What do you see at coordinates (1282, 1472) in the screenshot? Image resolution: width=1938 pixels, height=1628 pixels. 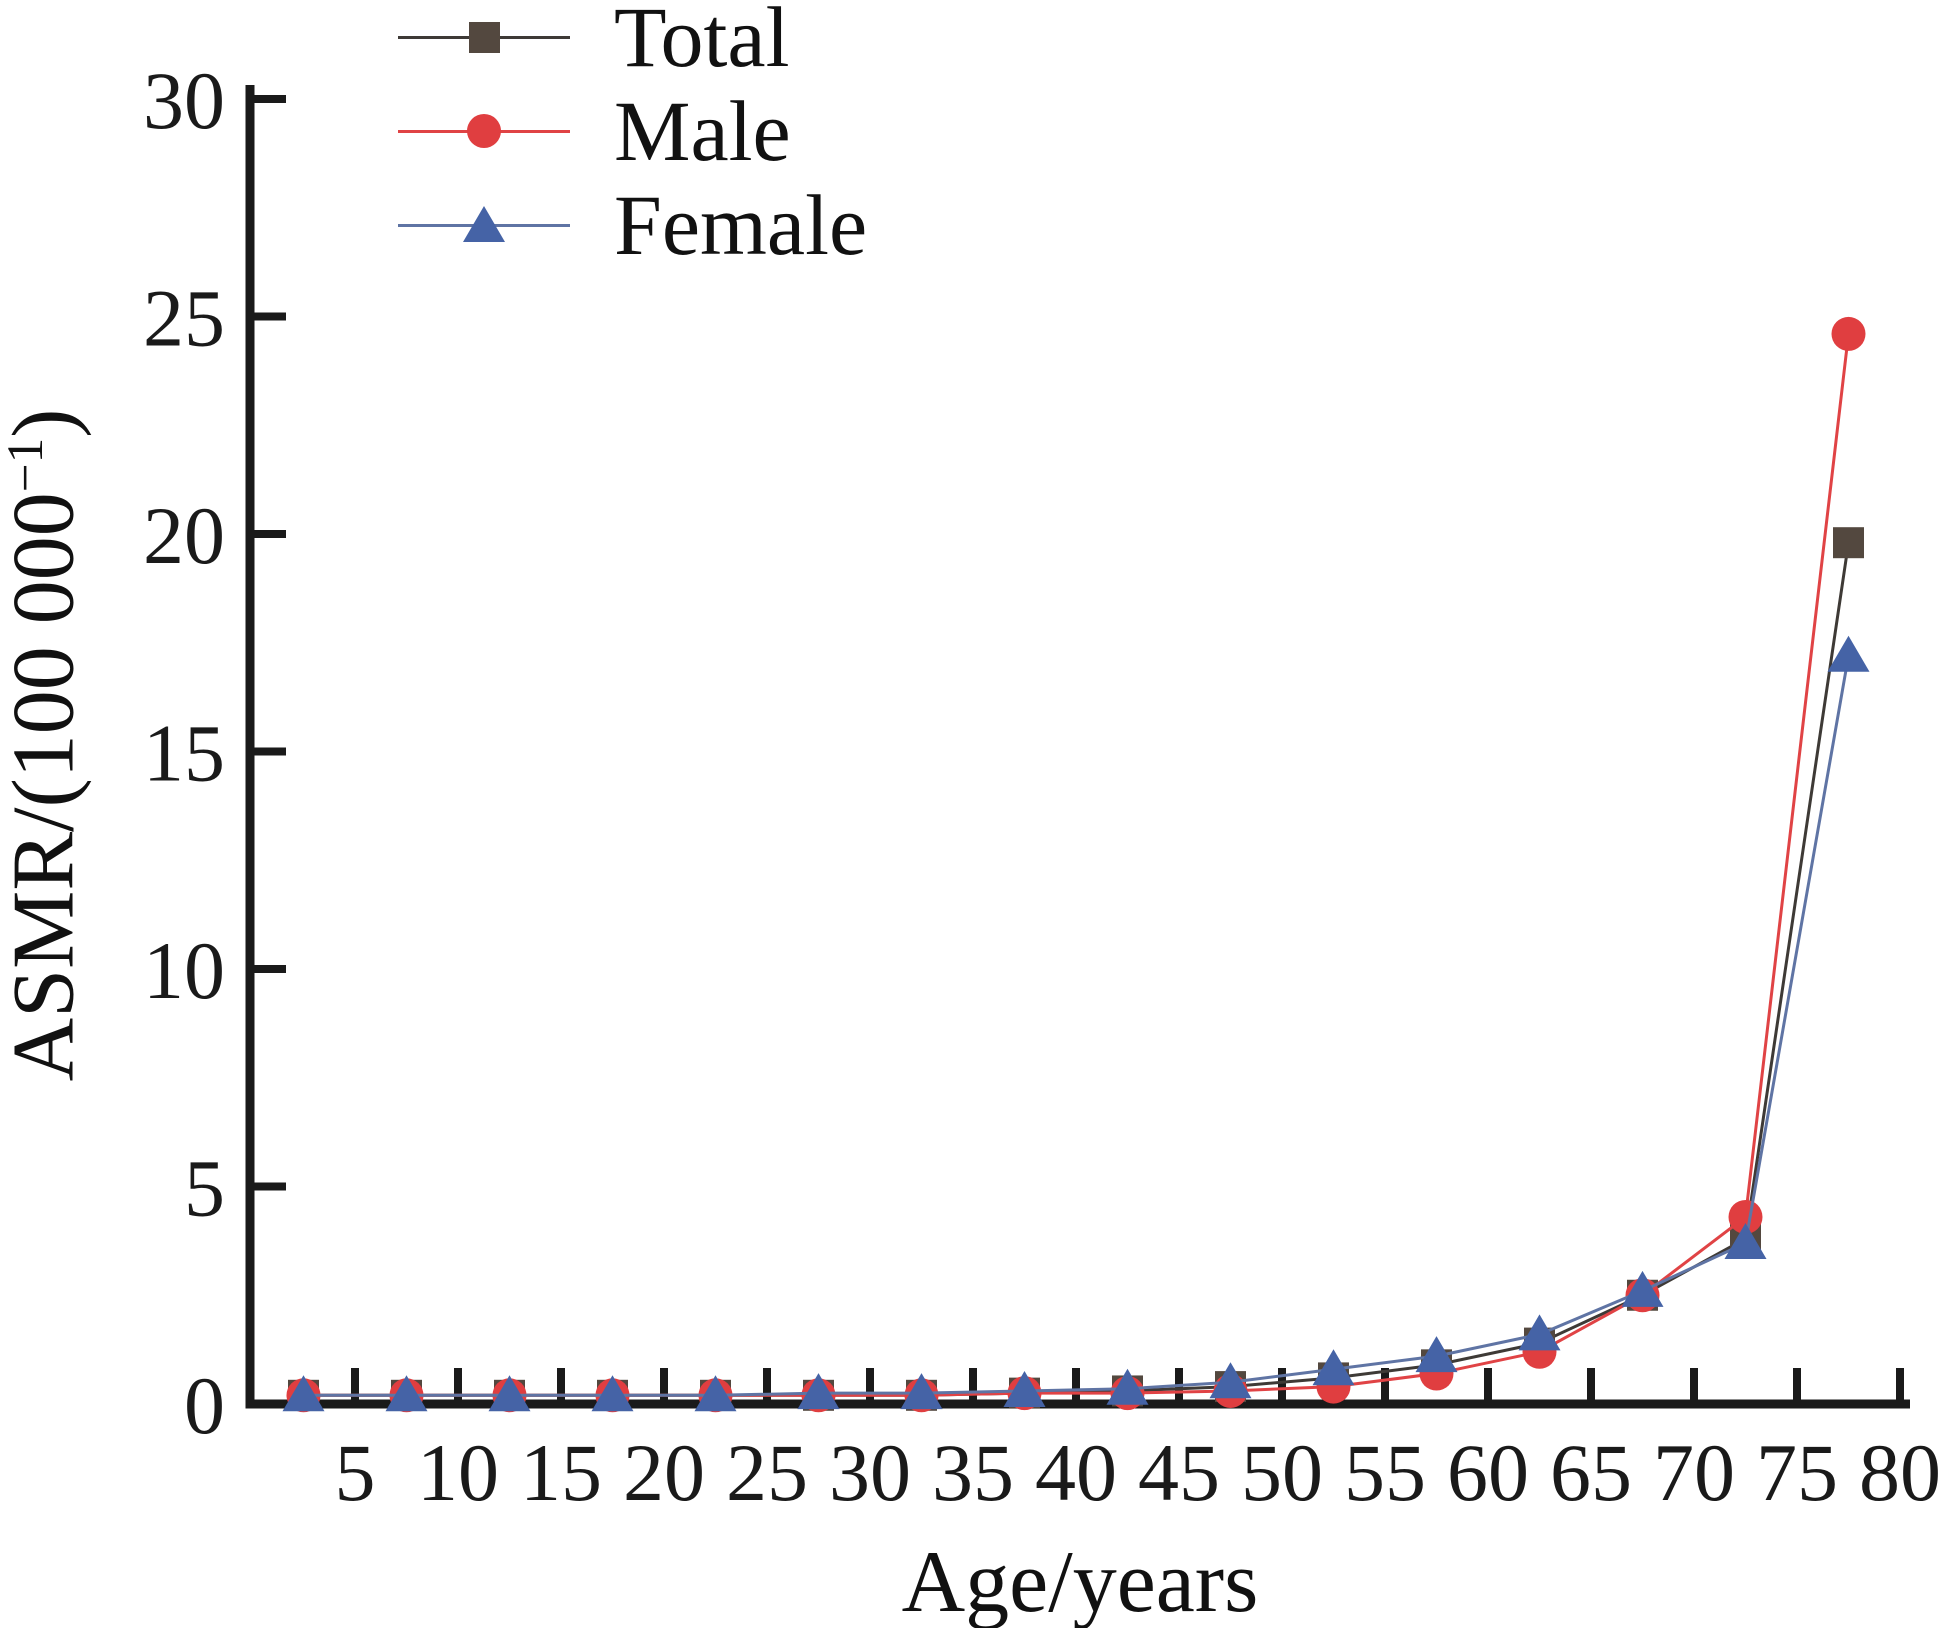 I see `x-tick-label: 50` at bounding box center [1282, 1472].